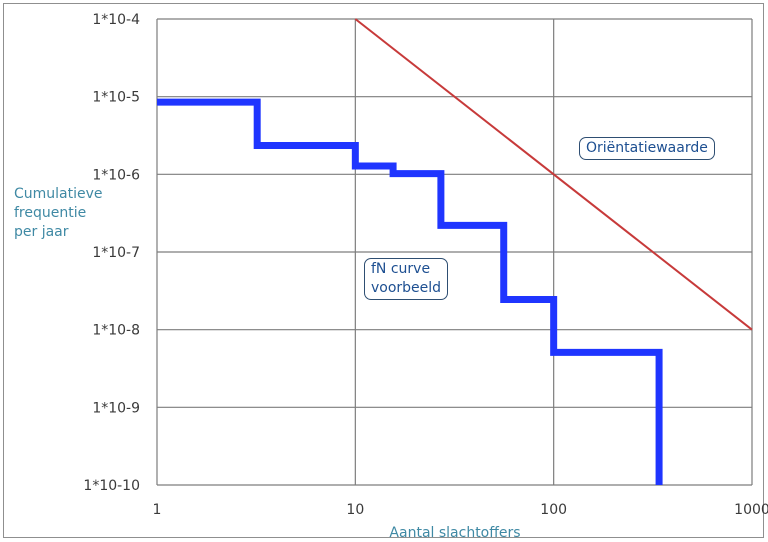  Describe the element at coordinates (401, 269) in the screenshot. I see `fn-curve-label-line-1: fN curve` at that location.